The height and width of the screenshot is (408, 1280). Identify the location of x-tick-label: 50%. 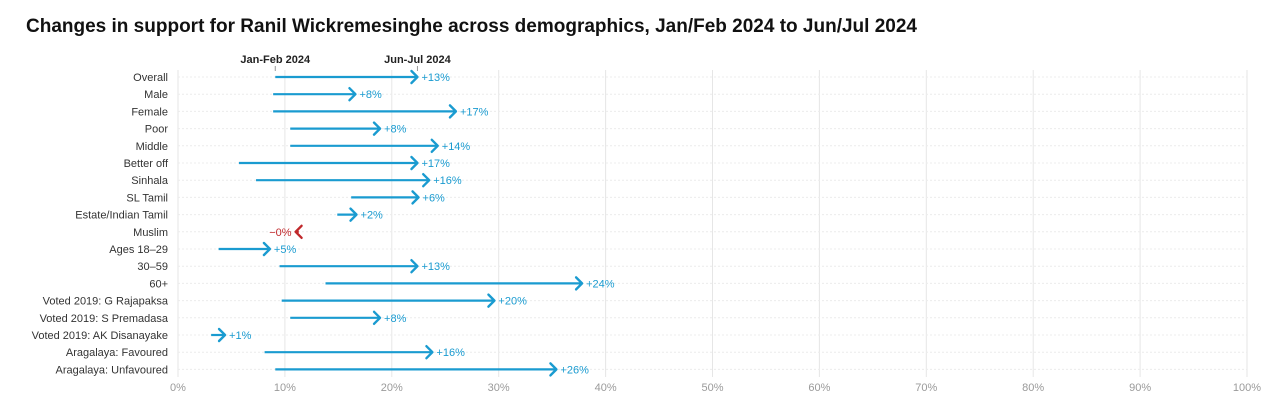
(712, 388).